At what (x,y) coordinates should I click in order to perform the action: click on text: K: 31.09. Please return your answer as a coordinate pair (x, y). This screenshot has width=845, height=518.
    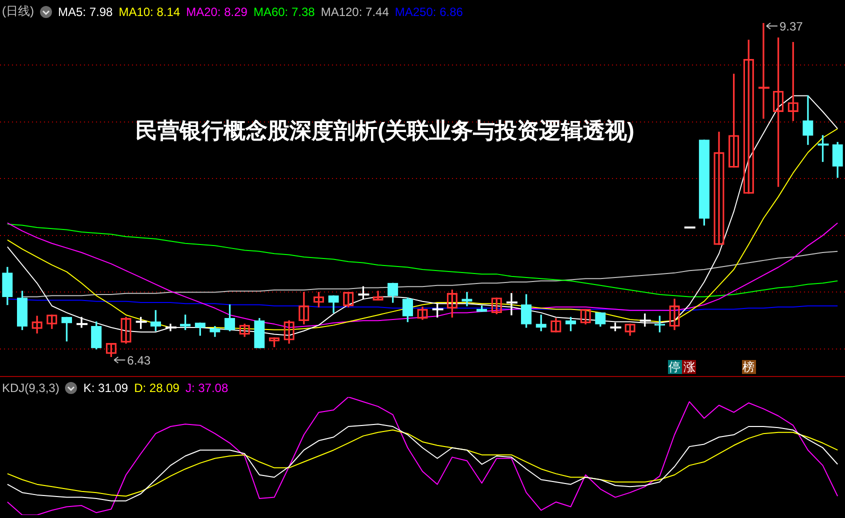
    Looking at the image, I should click on (105, 388).